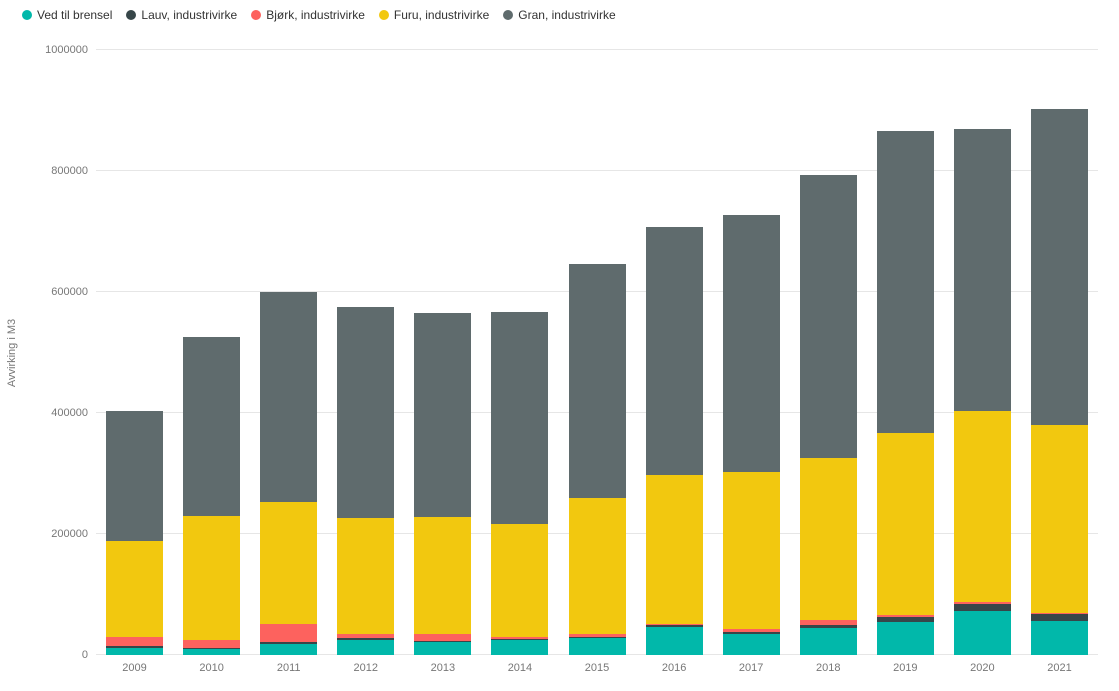 This screenshot has width=1119, height=691. Describe the element at coordinates (308, 15) in the screenshot. I see `legend-item-2: Bjørk, industrivirke` at that location.